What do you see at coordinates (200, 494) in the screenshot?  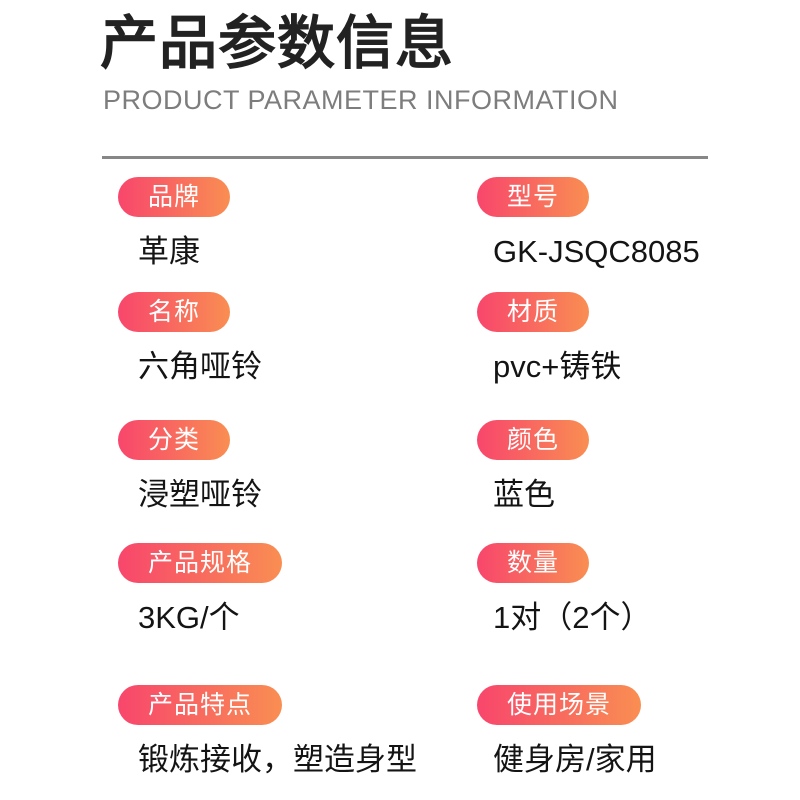 I see `param-value: 浸塑哑铃` at bounding box center [200, 494].